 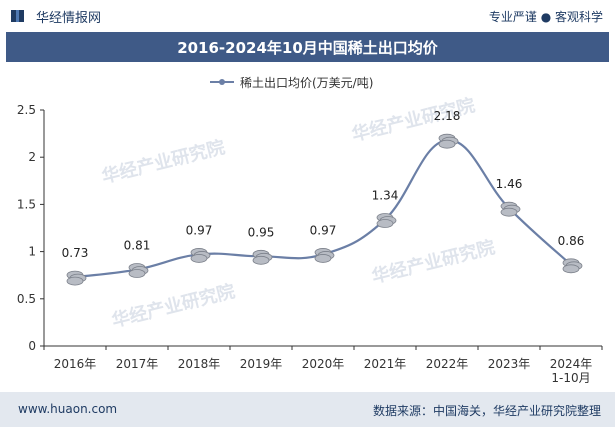 What do you see at coordinates (32, 157) in the screenshot?
I see `y-tick-label: 2` at bounding box center [32, 157].